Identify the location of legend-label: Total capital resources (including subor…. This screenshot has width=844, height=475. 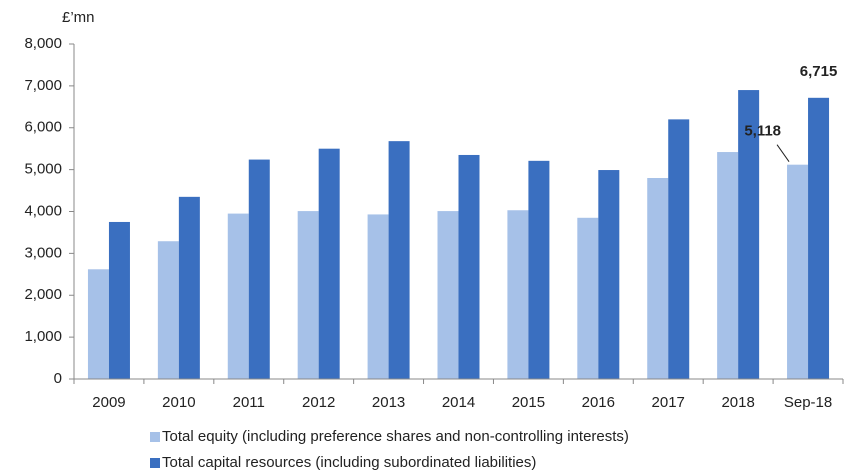
(349, 462).